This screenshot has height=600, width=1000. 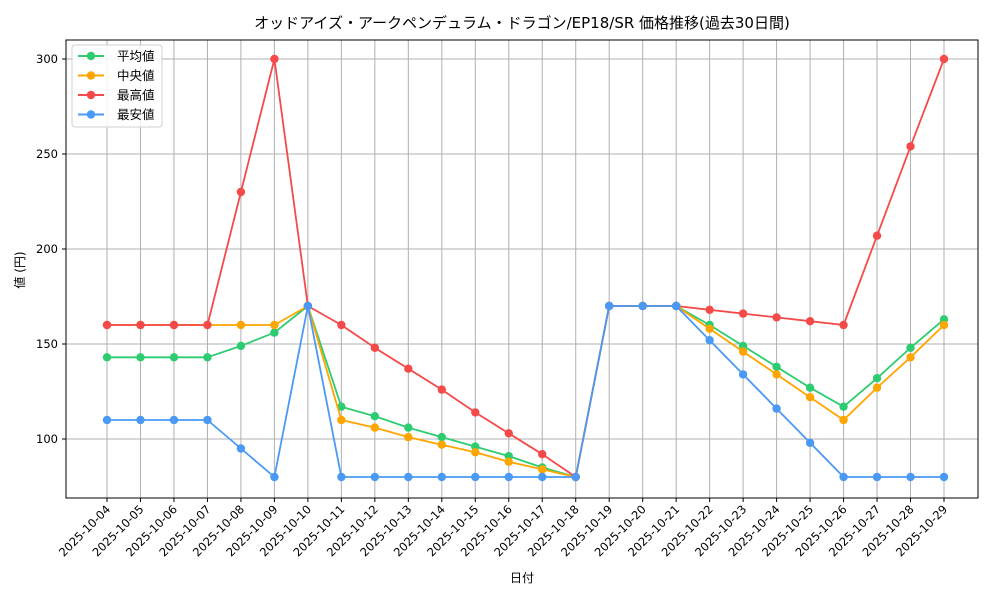 I want to click on legend-label: 最高値, so click(x=136, y=95).